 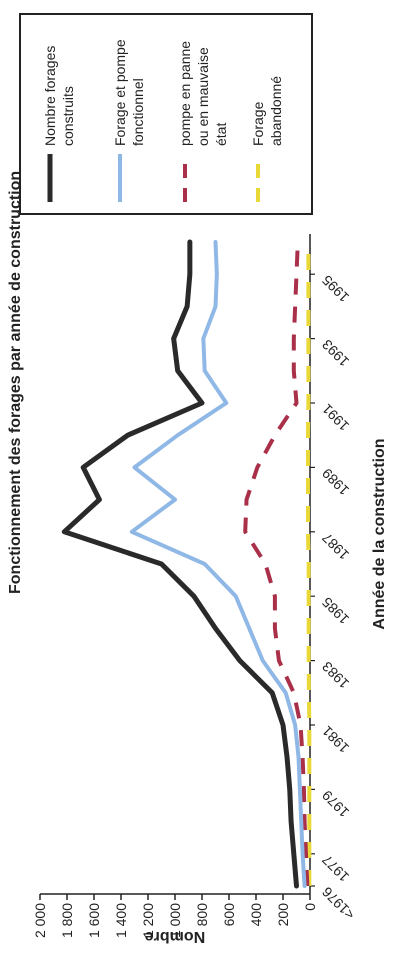 I want to click on x-axis-label: Année de la construction, so click(x=379, y=533).